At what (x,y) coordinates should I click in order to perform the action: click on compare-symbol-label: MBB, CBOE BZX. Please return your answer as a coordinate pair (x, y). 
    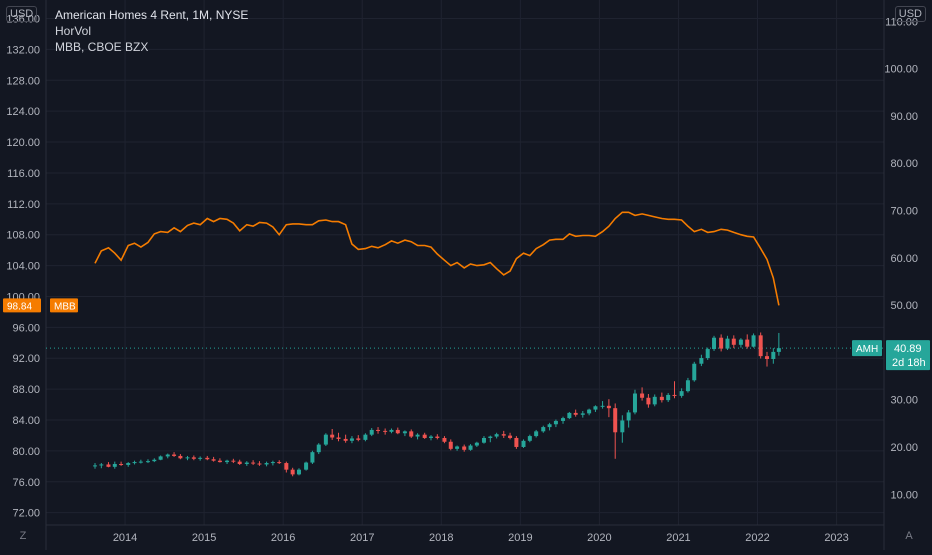
    Looking at the image, I should click on (102, 47).